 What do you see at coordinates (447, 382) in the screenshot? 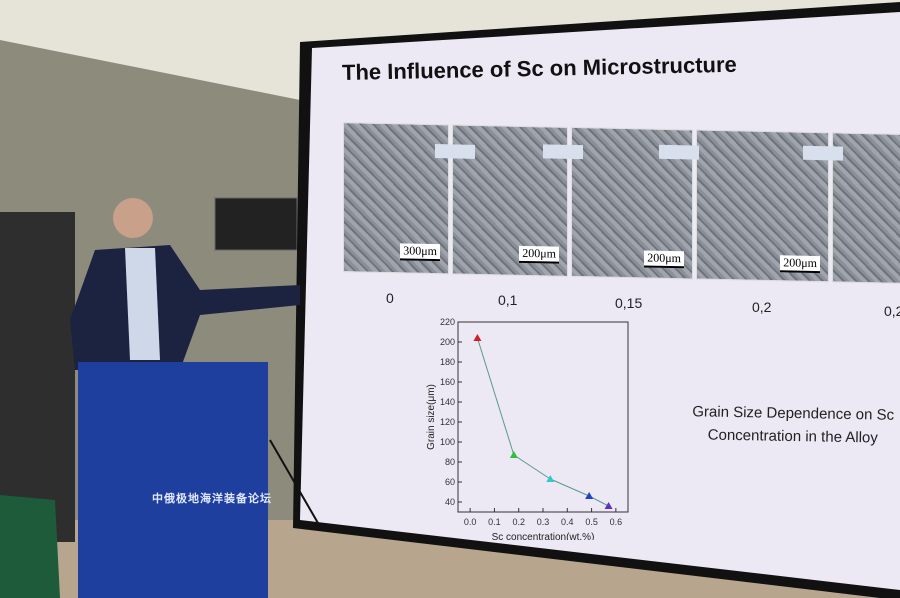
I see `y-tick-label: 160` at bounding box center [447, 382].